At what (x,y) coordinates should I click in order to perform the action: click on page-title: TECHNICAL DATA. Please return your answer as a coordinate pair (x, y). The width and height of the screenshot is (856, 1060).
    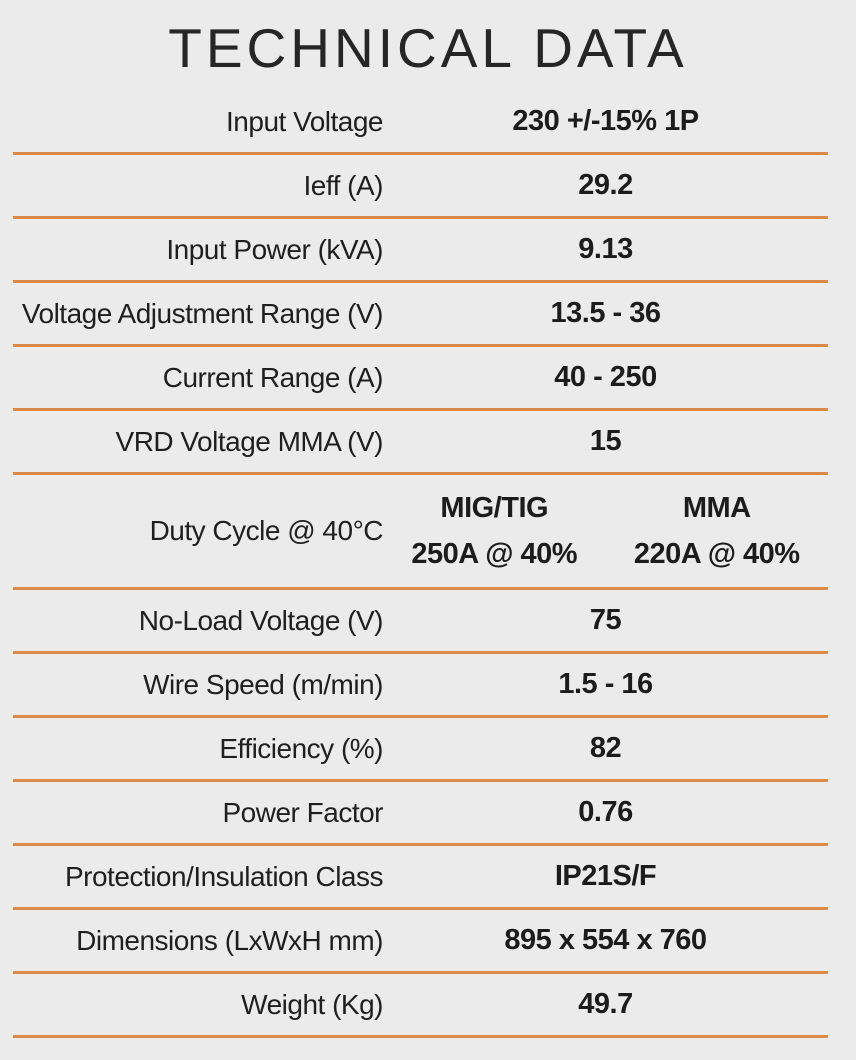
    Looking at the image, I should click on (428, 48).